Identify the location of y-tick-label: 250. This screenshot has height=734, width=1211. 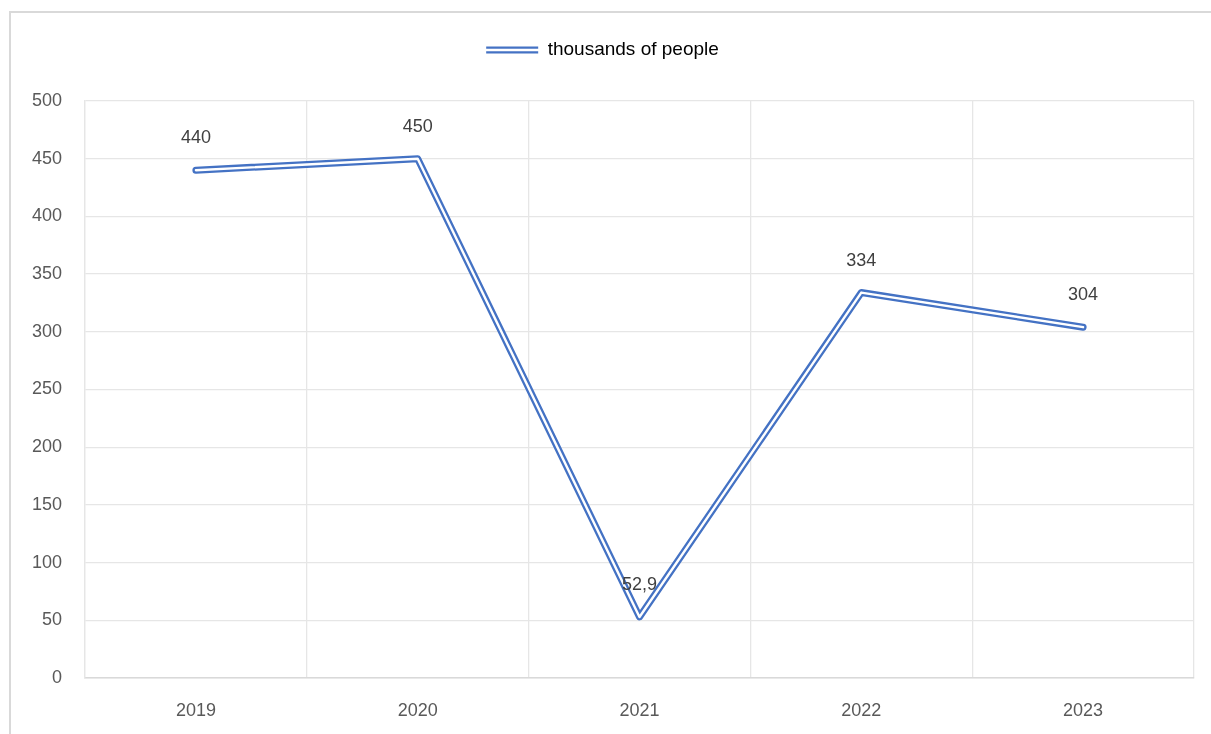
(46, 388).